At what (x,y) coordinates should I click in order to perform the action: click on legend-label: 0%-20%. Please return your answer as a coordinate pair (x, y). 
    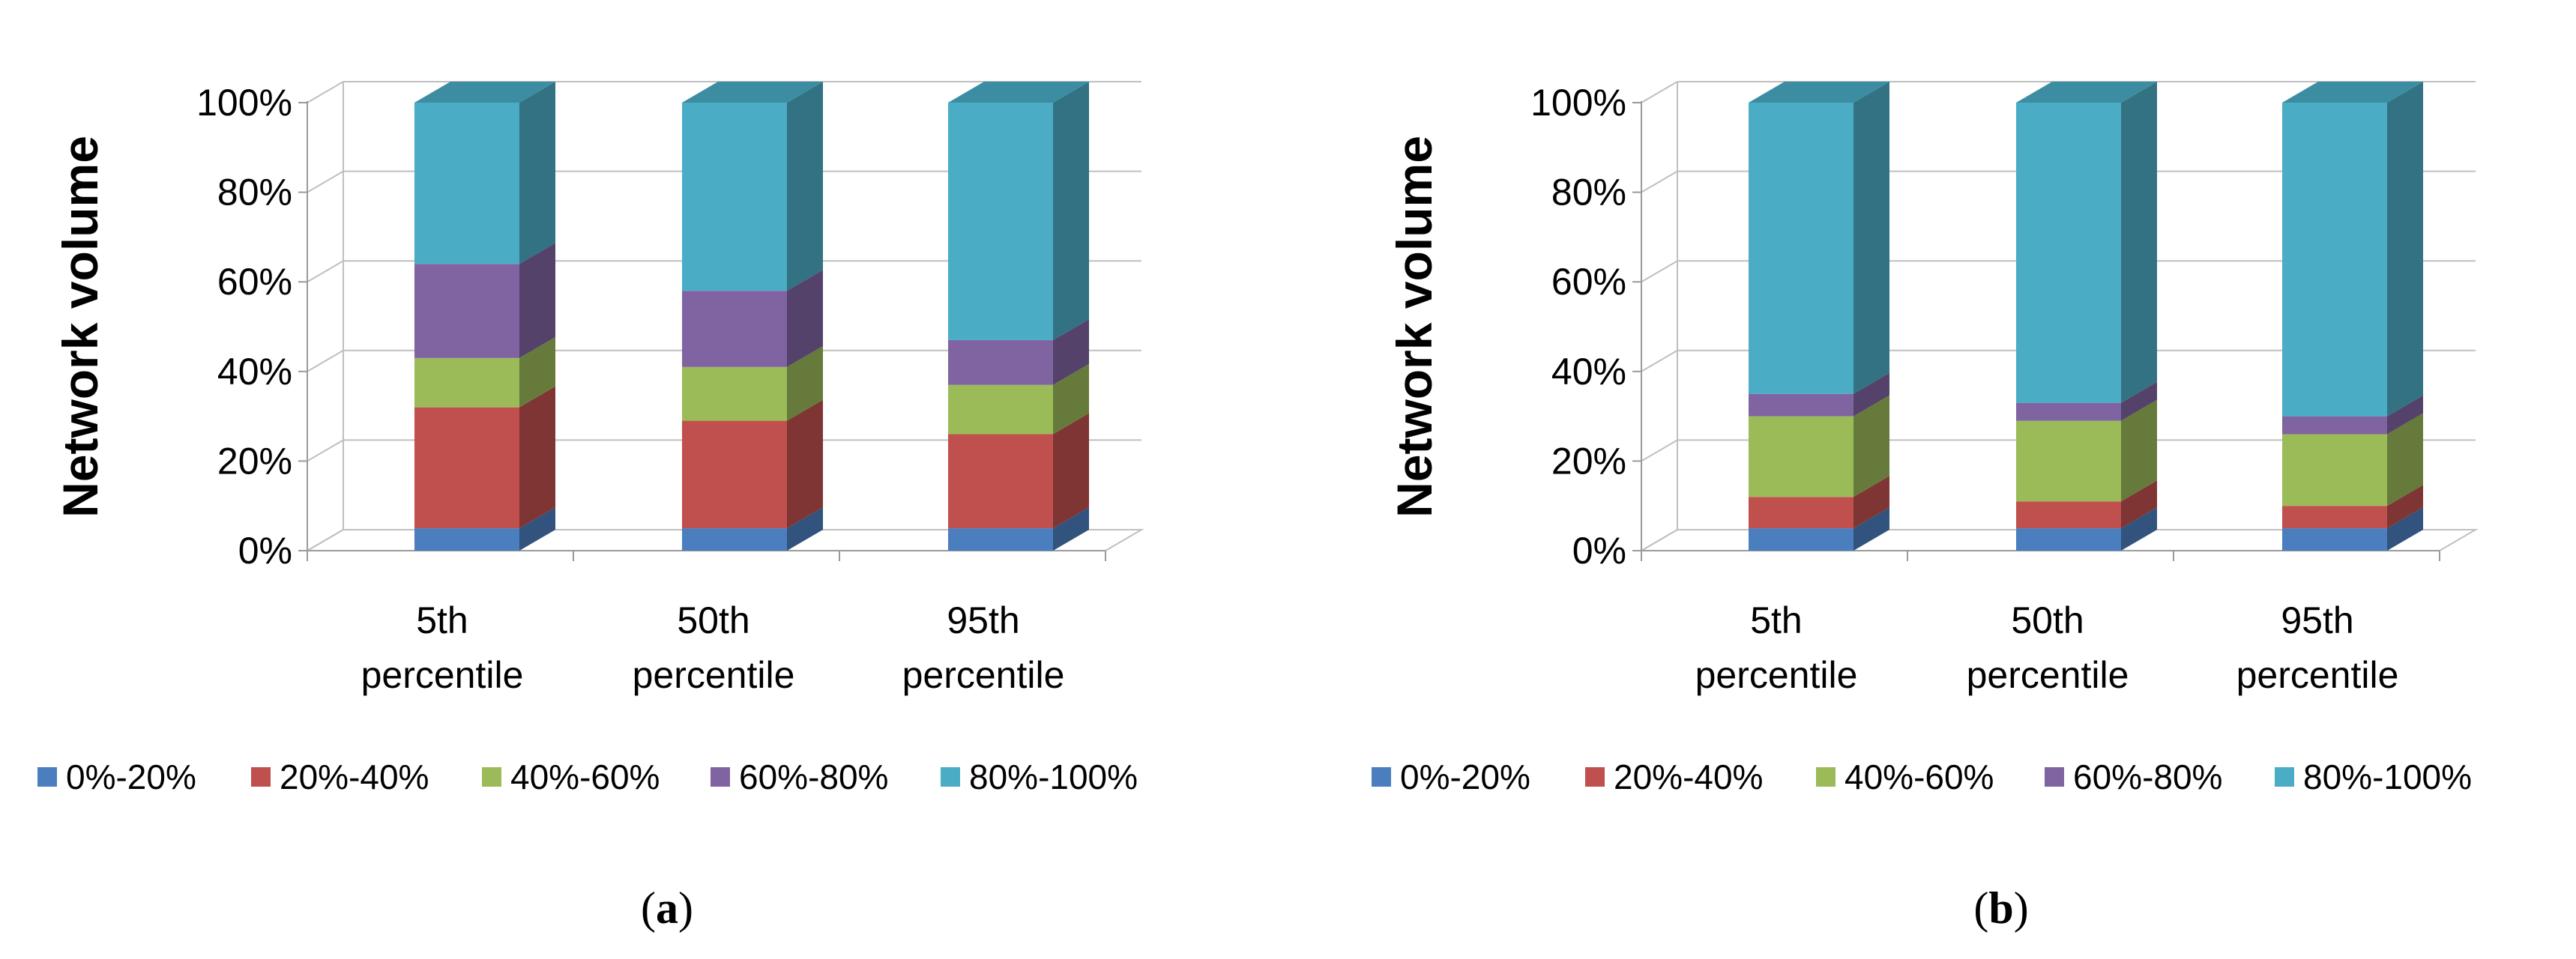
    Looking at the image, I should click on (131, 776).